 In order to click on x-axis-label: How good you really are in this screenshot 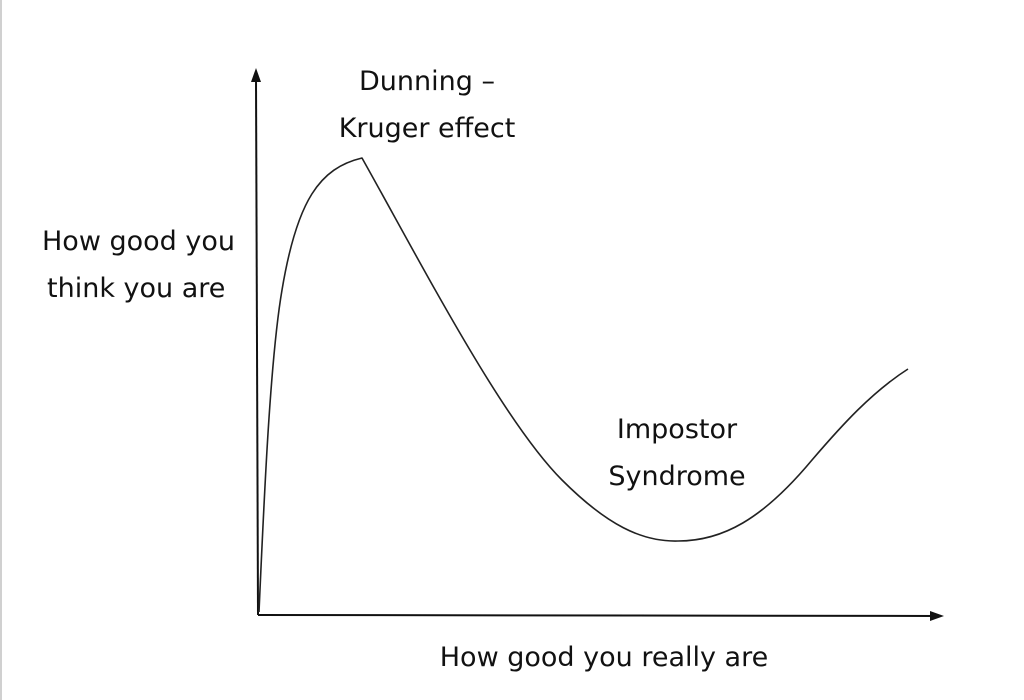, I will do `click(604, 657)`.